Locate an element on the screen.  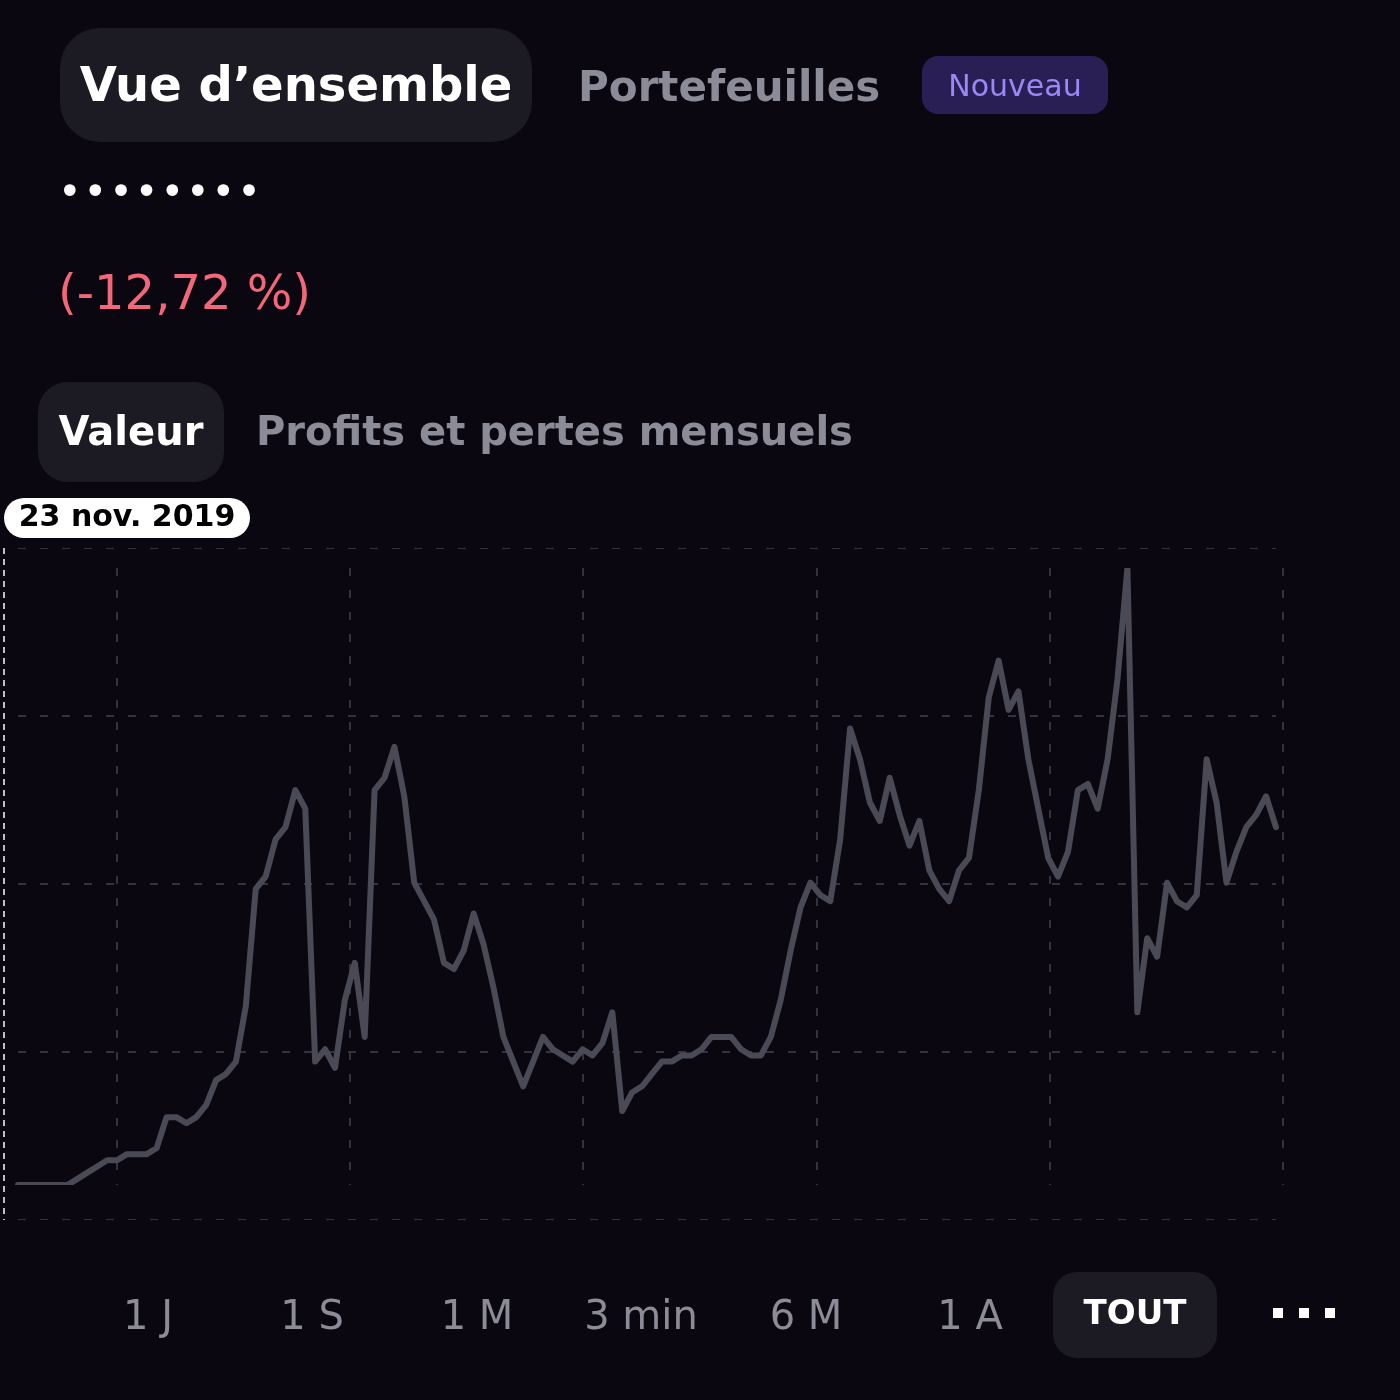
text: 1 A is located at coordinates (970, 1315).